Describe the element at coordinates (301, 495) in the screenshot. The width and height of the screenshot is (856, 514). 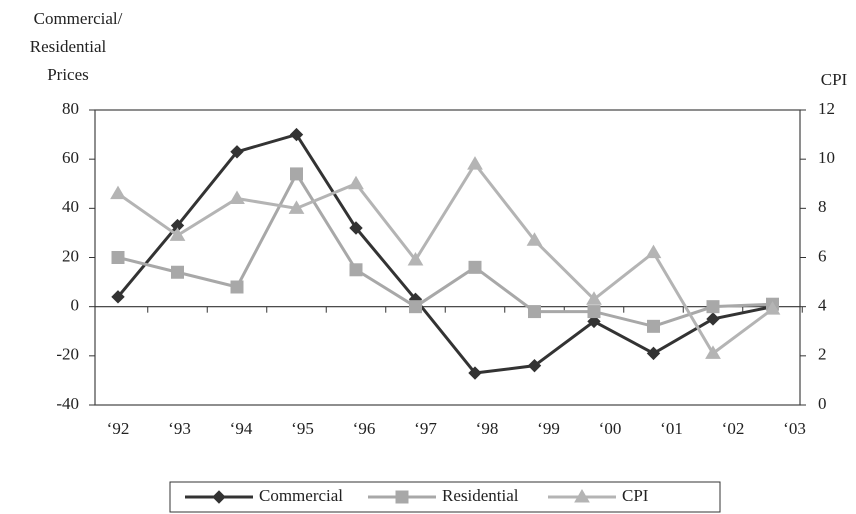
I see `legend-label: Commercial` at that location.